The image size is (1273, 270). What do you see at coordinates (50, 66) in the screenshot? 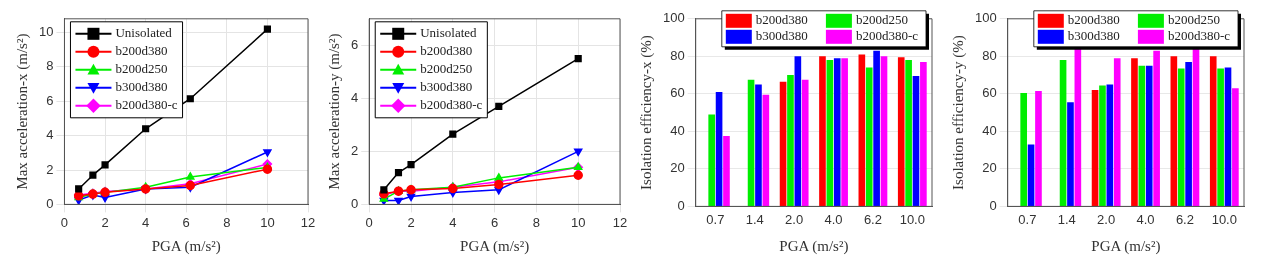
I see `y-tick-label: 8` at bounding box center [50, 66].